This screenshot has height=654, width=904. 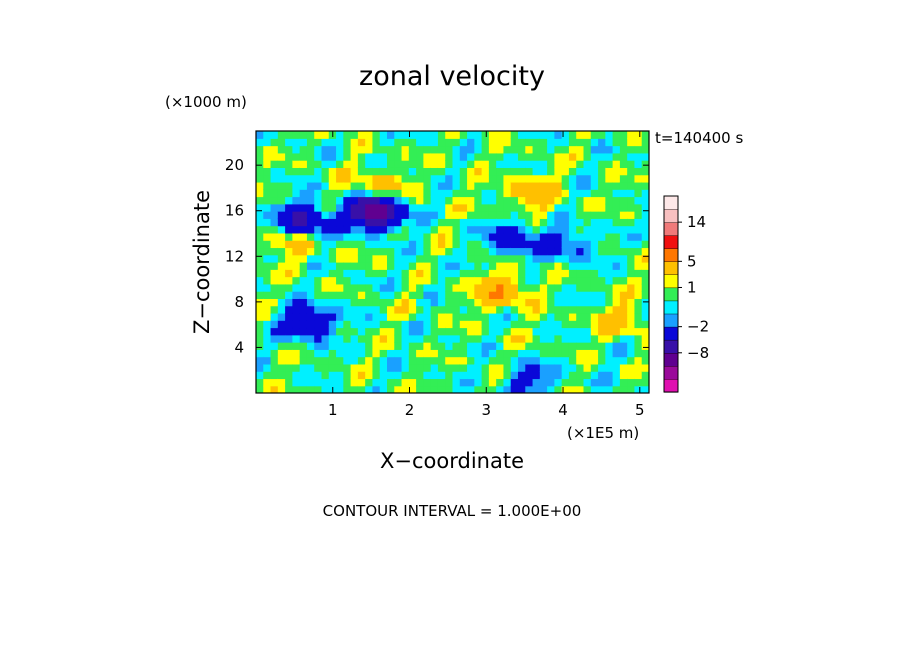 What do you see at coordinates (603, 433) in the screenshot?
I see `x-units-label: (×1E5 m)` at bounding box center [603, 433].